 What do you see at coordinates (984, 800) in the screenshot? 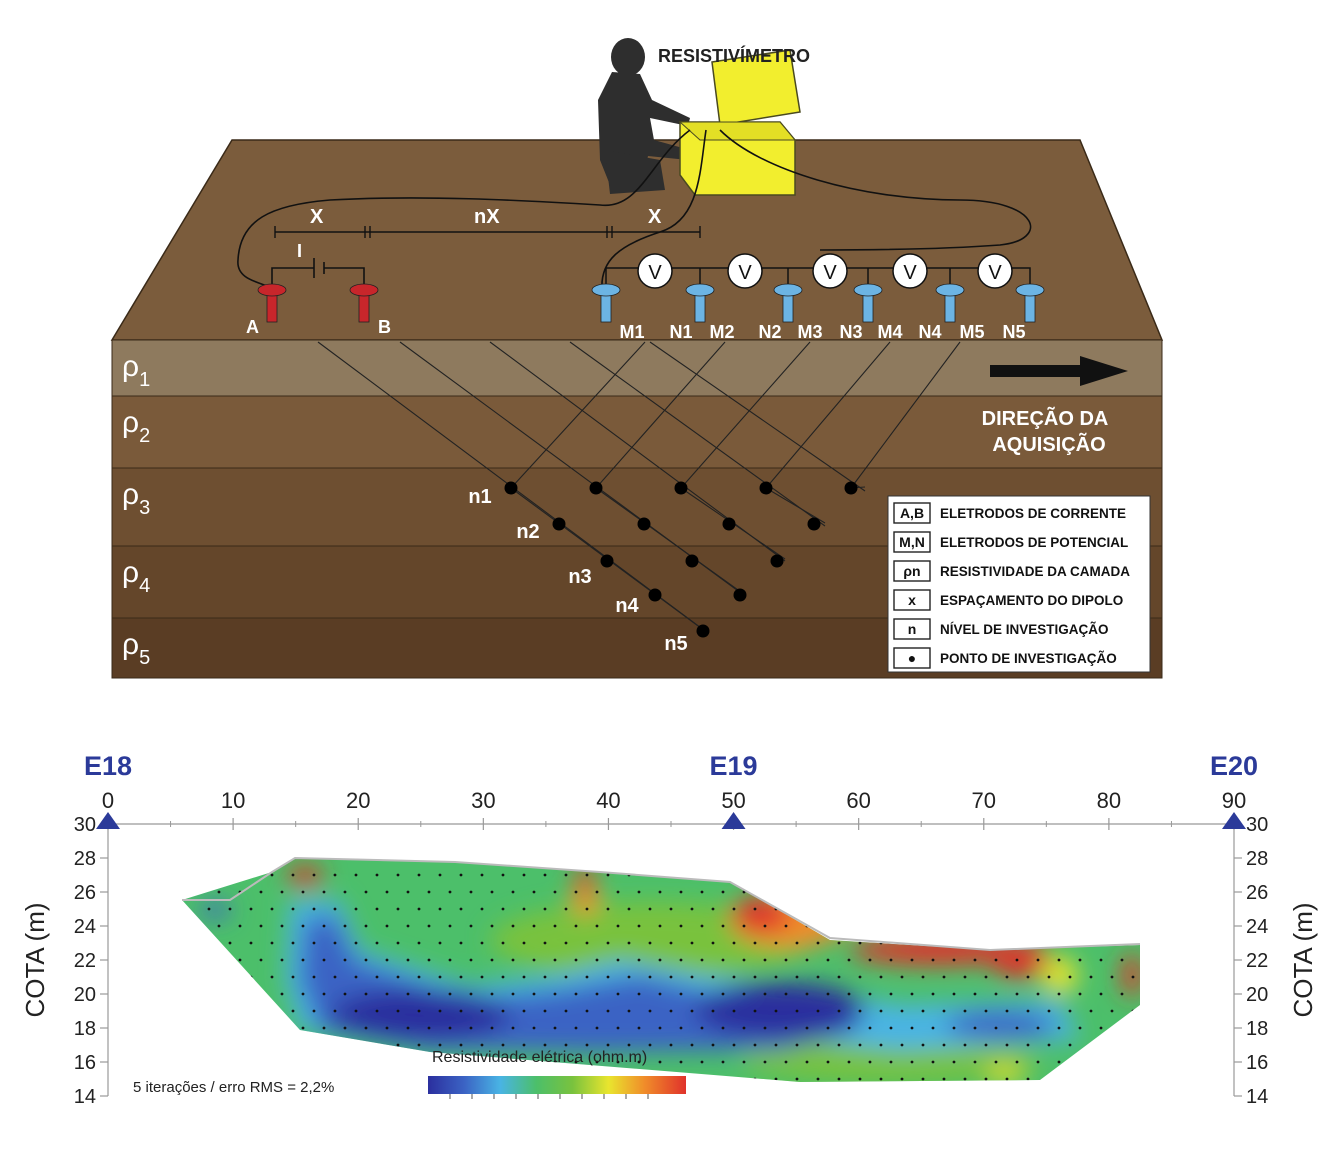
I see `x-tick-label: 70` at bounding box center [984, 800].